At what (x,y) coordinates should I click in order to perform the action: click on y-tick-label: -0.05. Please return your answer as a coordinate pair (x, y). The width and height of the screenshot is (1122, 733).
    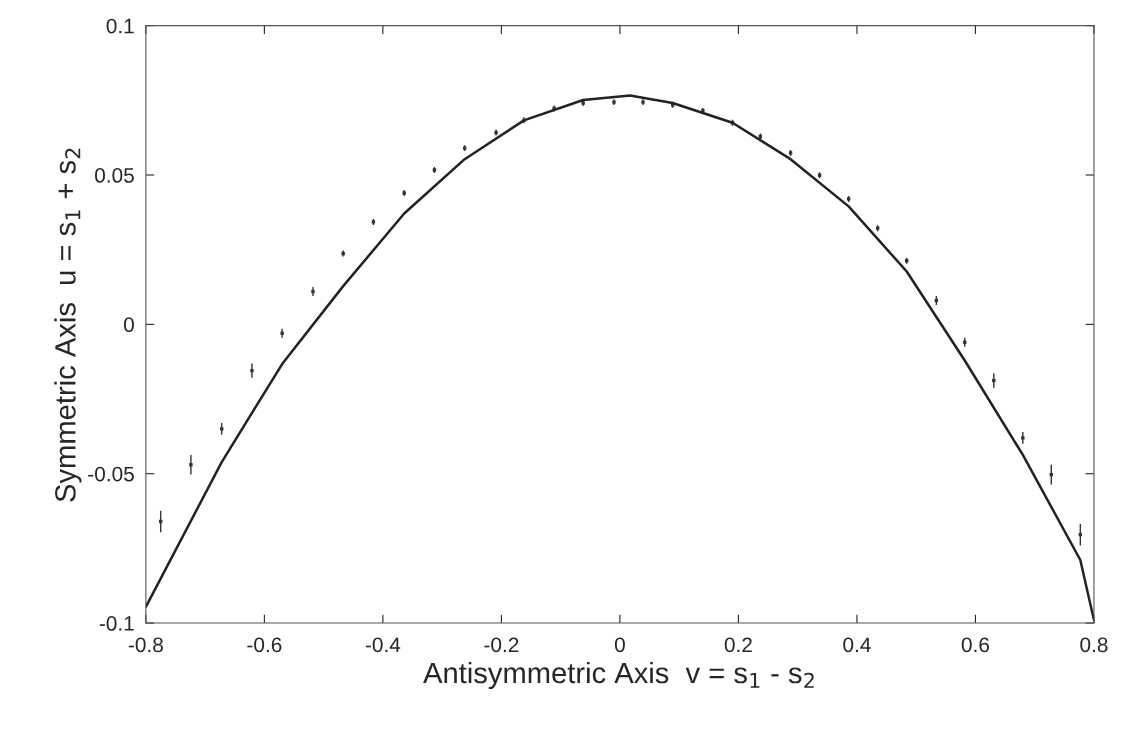
    Looking at the image, I should click on (111, 474).